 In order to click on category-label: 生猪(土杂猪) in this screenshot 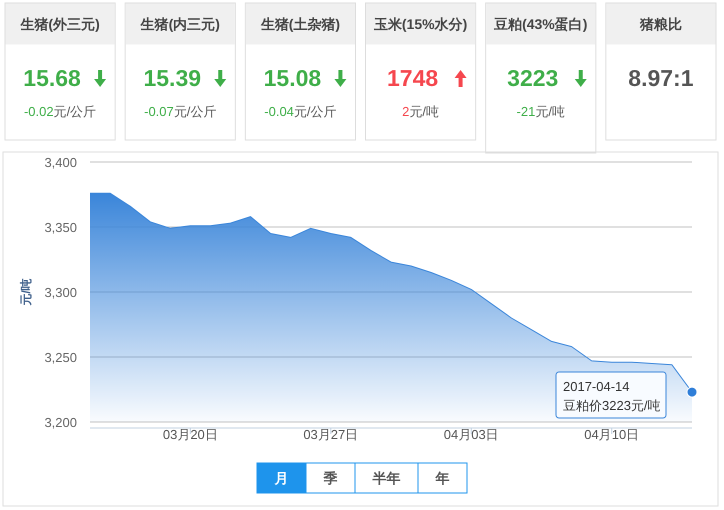, I will do `click(300, 24)`.